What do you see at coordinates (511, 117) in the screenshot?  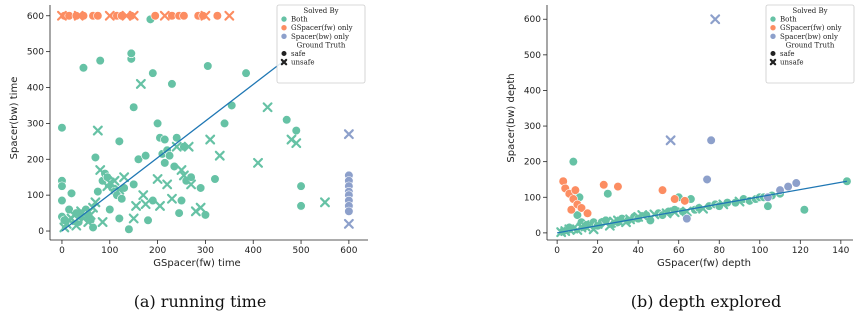 I see `chart-b-y-axis-label: Spacer(bw) depth` at bounding box center [511, 117].